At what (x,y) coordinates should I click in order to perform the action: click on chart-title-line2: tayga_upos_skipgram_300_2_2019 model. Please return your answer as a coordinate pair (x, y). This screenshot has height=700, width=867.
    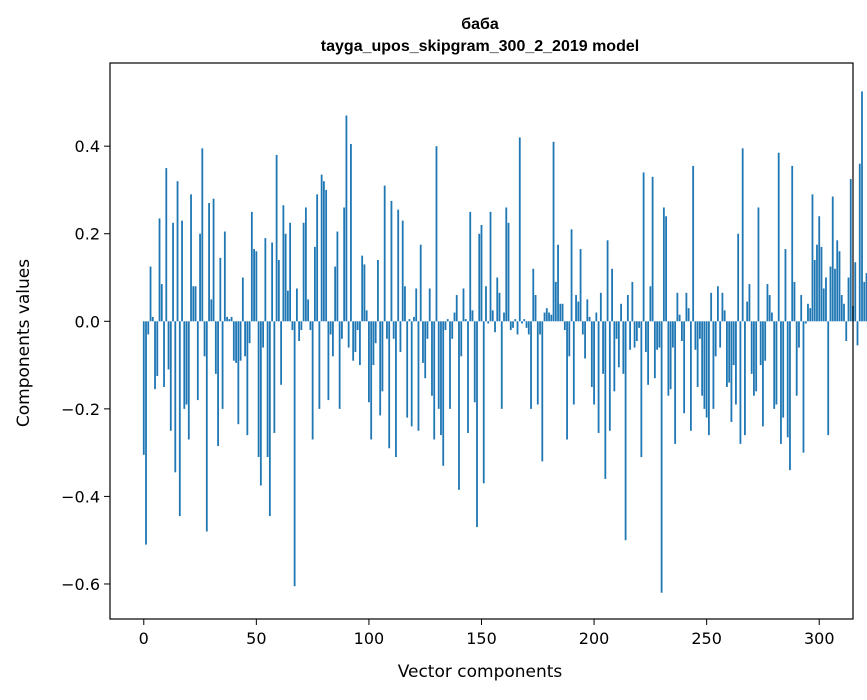
    Looking at the image, I should click on (480, 46).